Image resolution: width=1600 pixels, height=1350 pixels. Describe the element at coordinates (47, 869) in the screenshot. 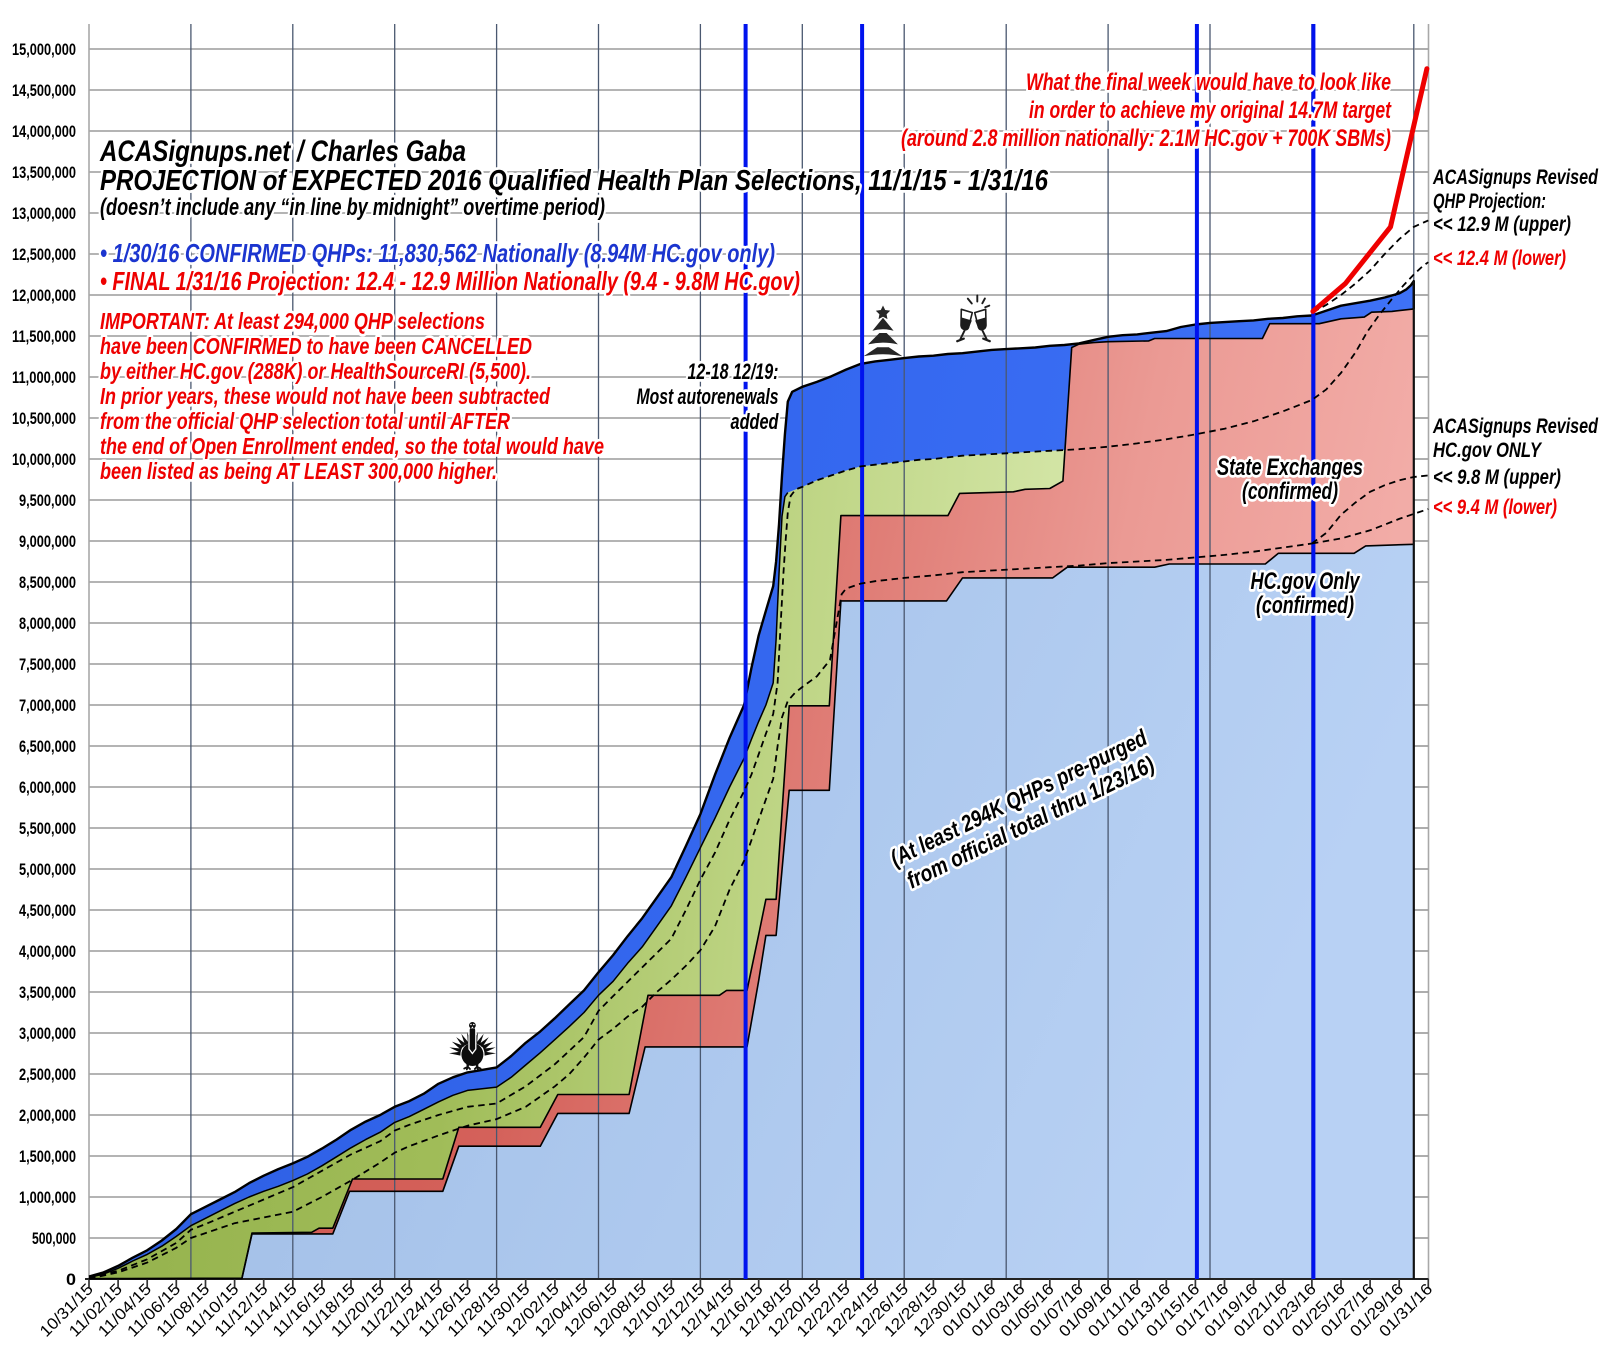

I see `svg-text: 5,000,000` at that location.